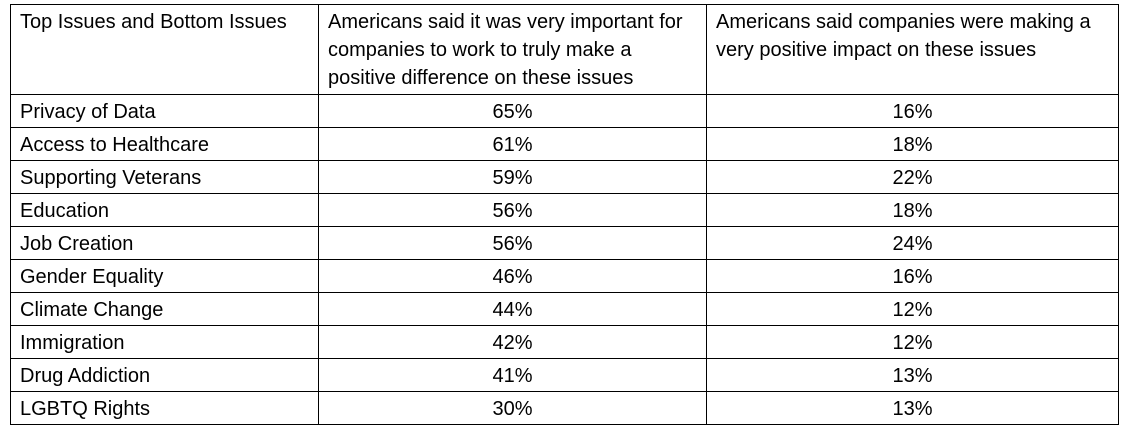 The height and width of the screenshot is (435, 1125). Describe the element at coordinates (164, 309) in the screenshot. I see `issue-cell: Climate Change` at that location.